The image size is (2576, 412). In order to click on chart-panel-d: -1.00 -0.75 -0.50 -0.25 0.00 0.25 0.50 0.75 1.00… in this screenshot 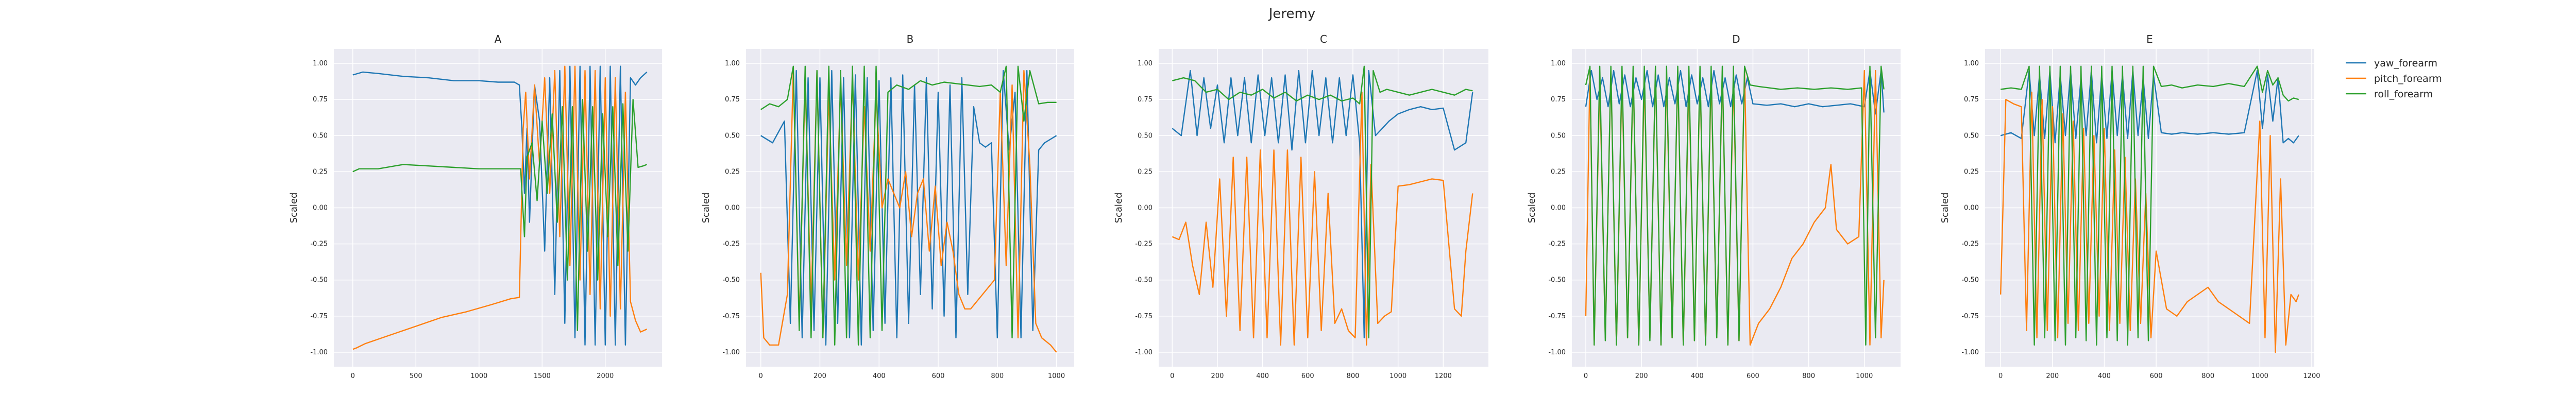, I will do `click(1714, 206)`.